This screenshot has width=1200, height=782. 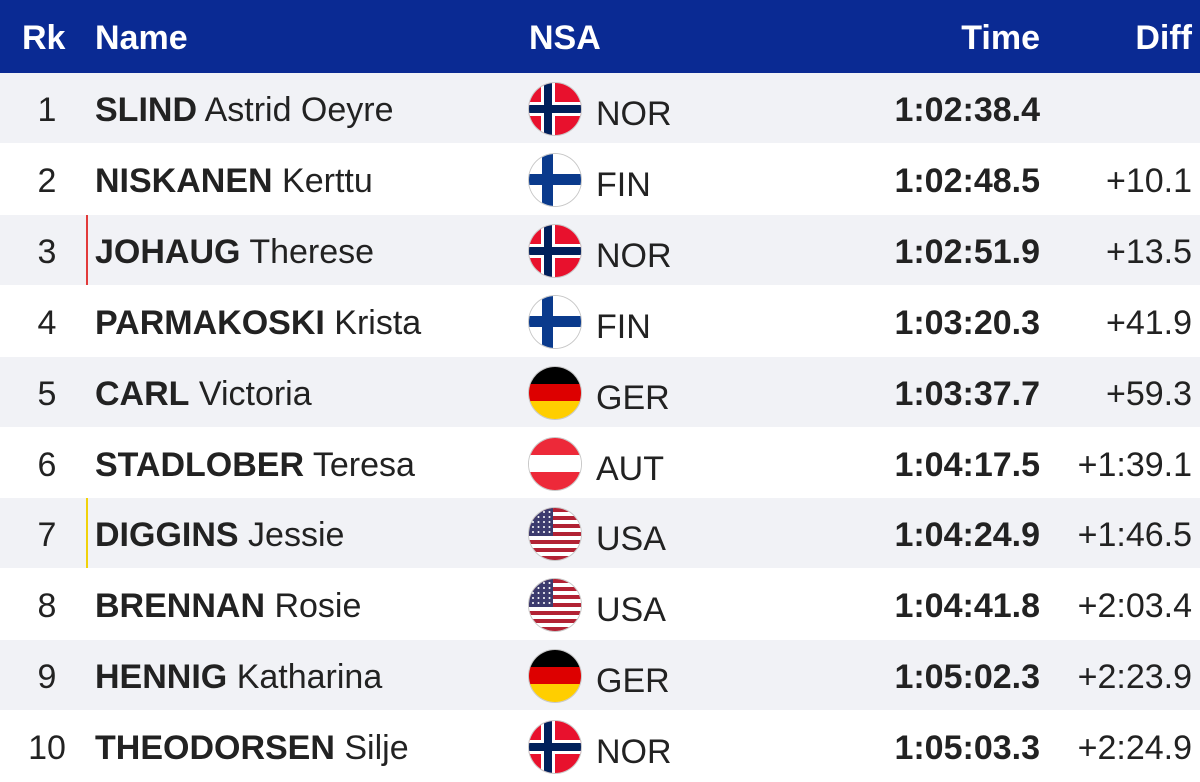 What do you see at coordinates (167, 535) in the screenshot?
I see `last-name: DIGGINS` at bounding box center [167, 535].